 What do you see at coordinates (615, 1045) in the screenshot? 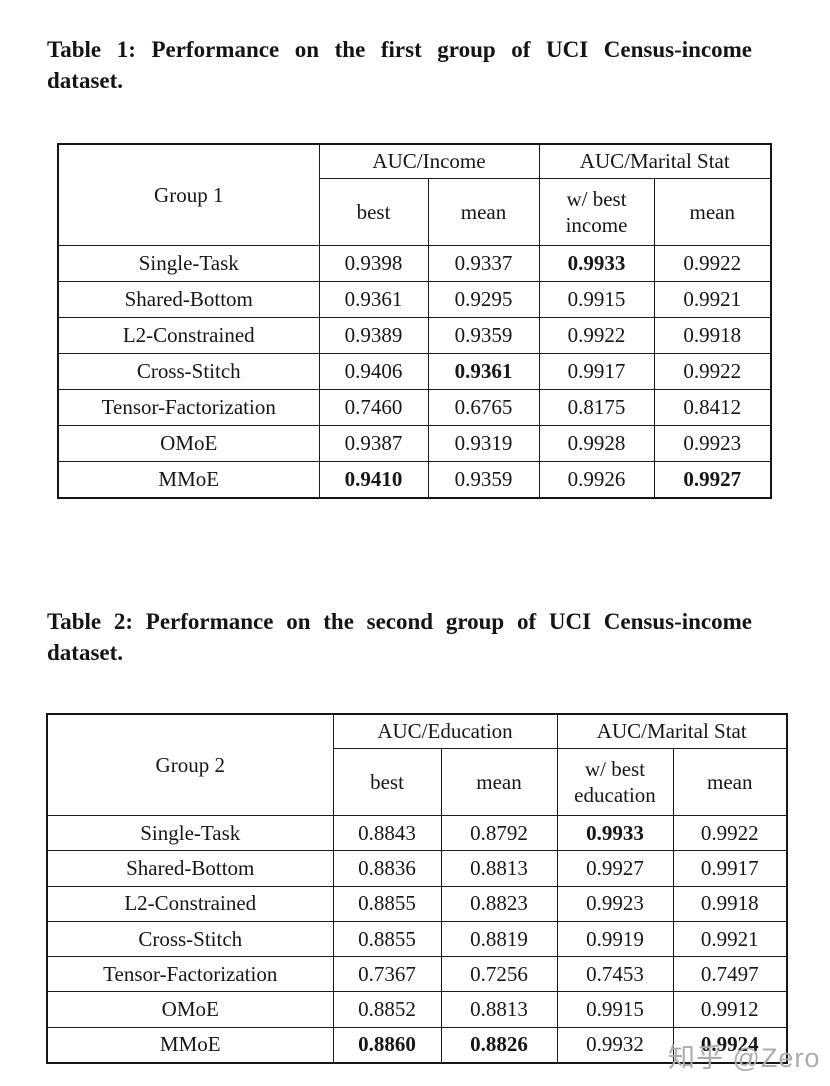
I see `value-cell: 0.9932` at bounding box center [615, 1045].